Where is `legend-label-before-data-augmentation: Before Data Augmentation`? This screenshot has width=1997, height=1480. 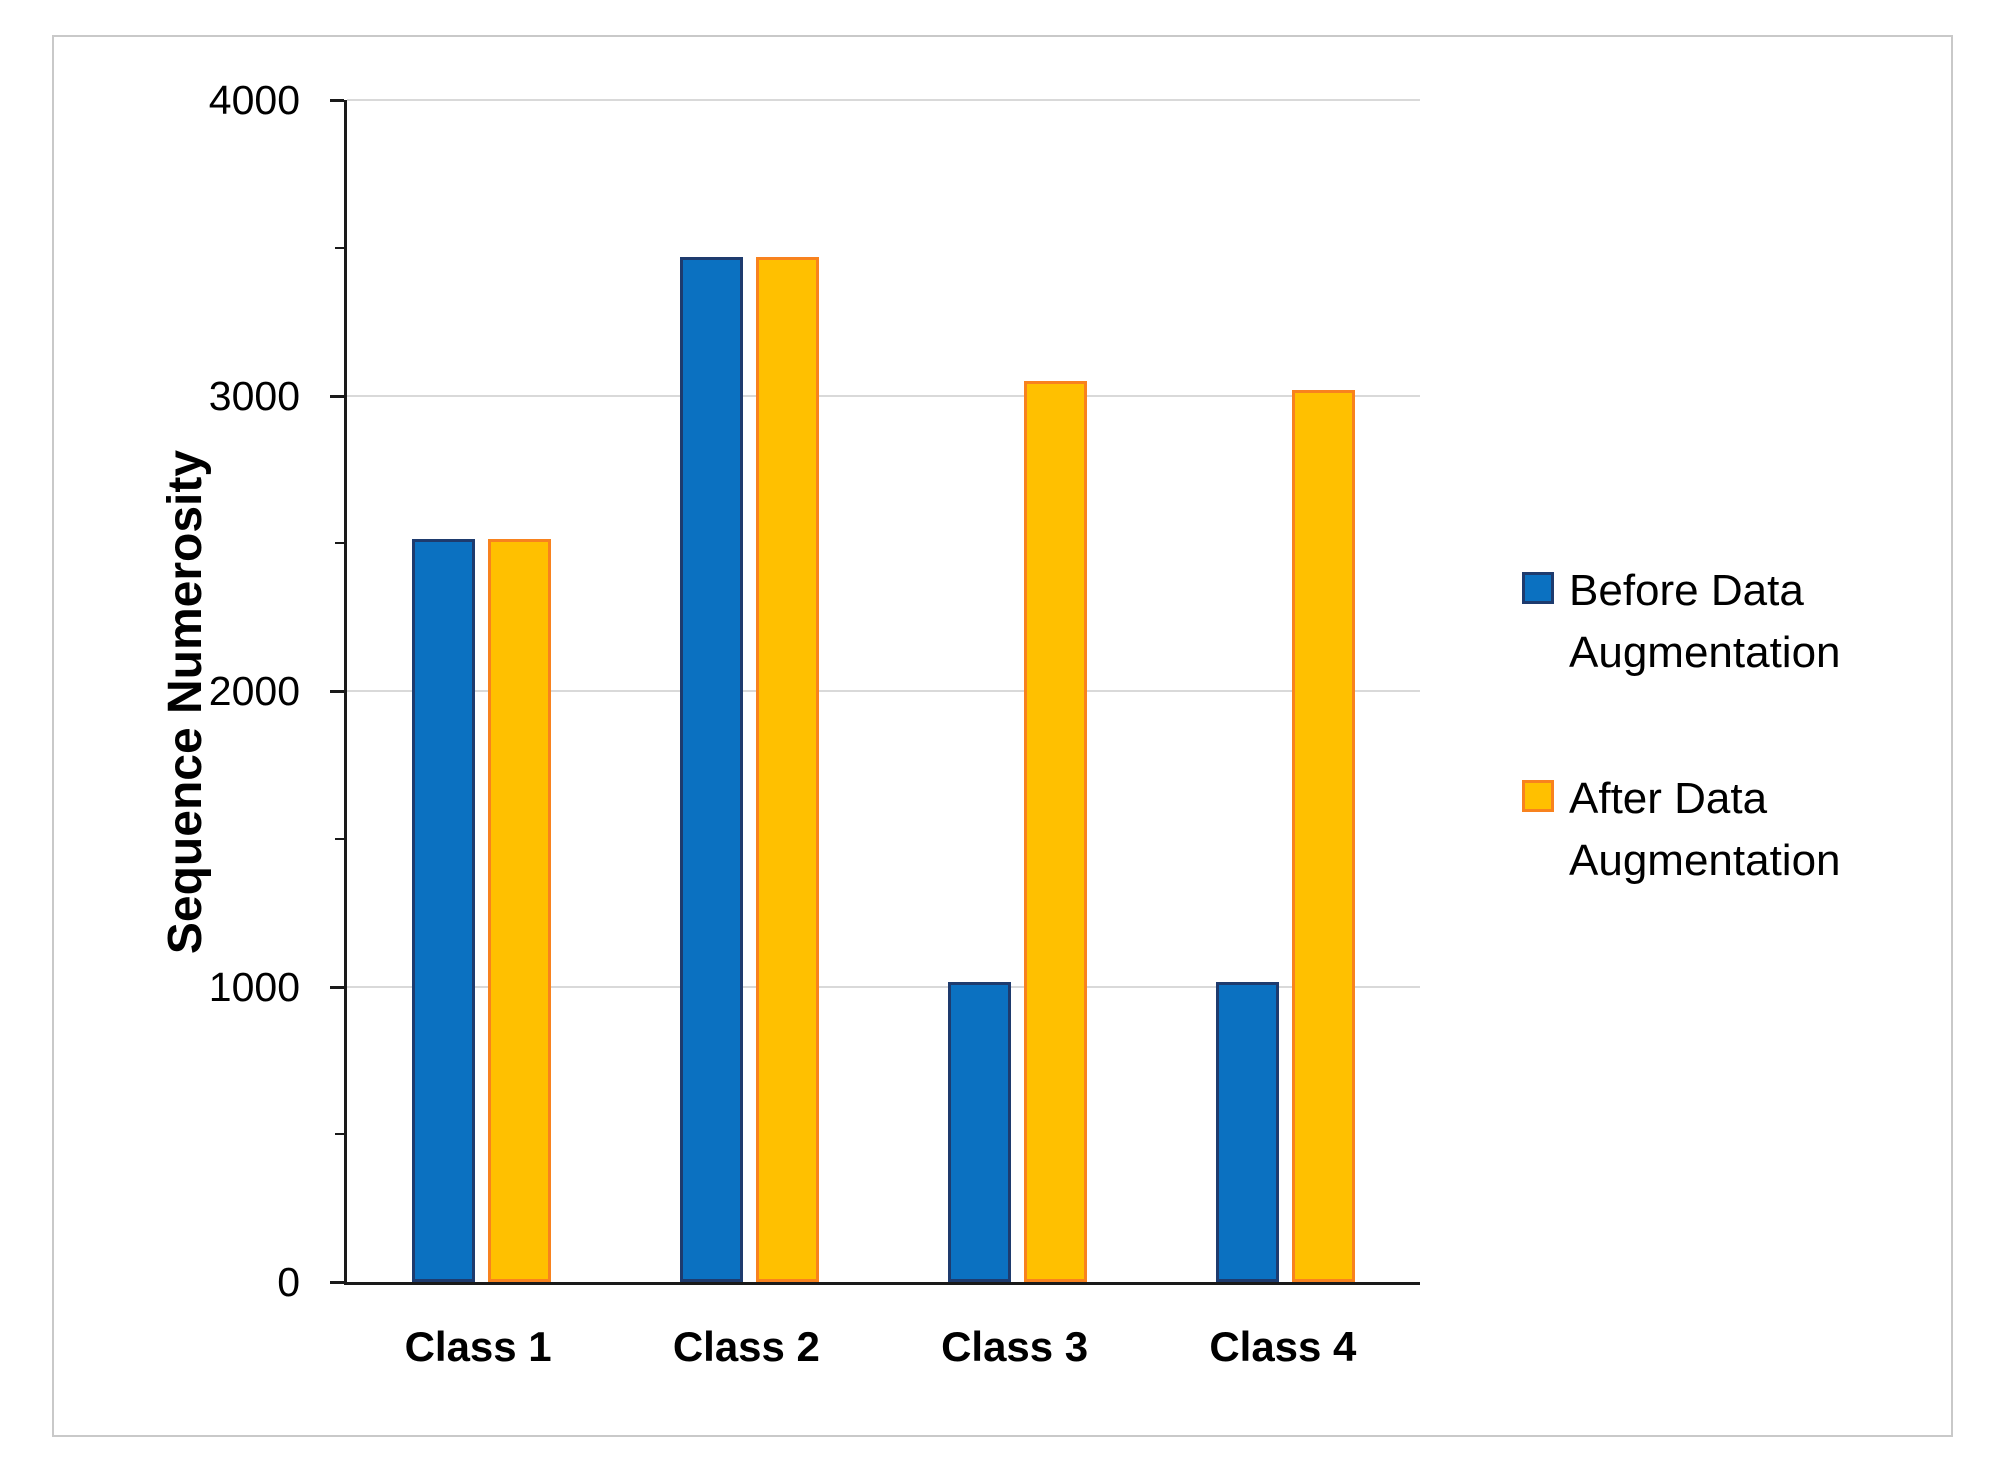
legend-label-before-data-augmentation: Before Data Augmentation is located at coordinates (1705, 621).